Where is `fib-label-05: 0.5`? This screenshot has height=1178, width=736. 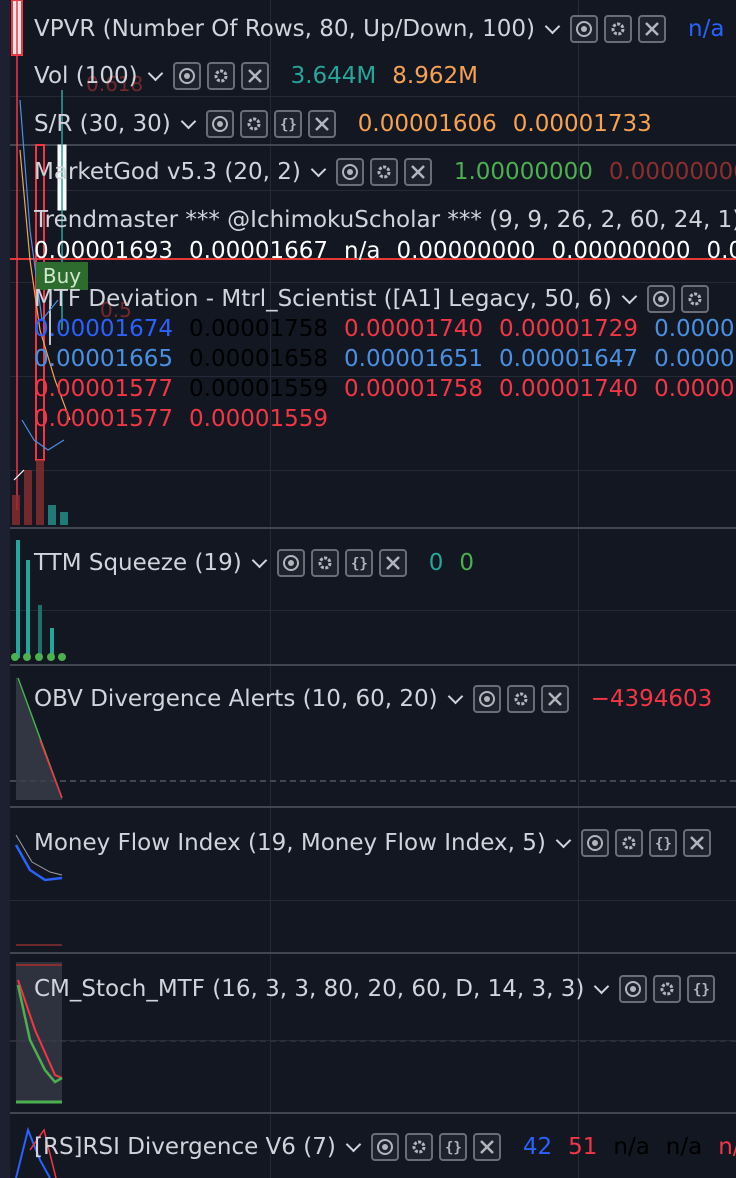 fib-label-05: 0.5 is located at coordinates (116, 310).